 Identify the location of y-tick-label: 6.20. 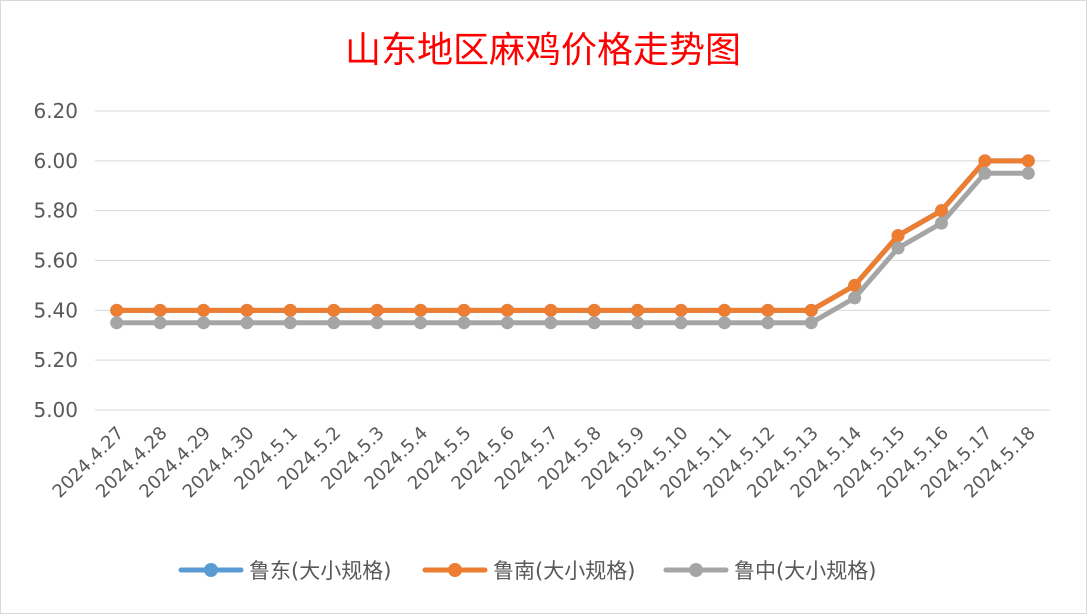
(55, 111).